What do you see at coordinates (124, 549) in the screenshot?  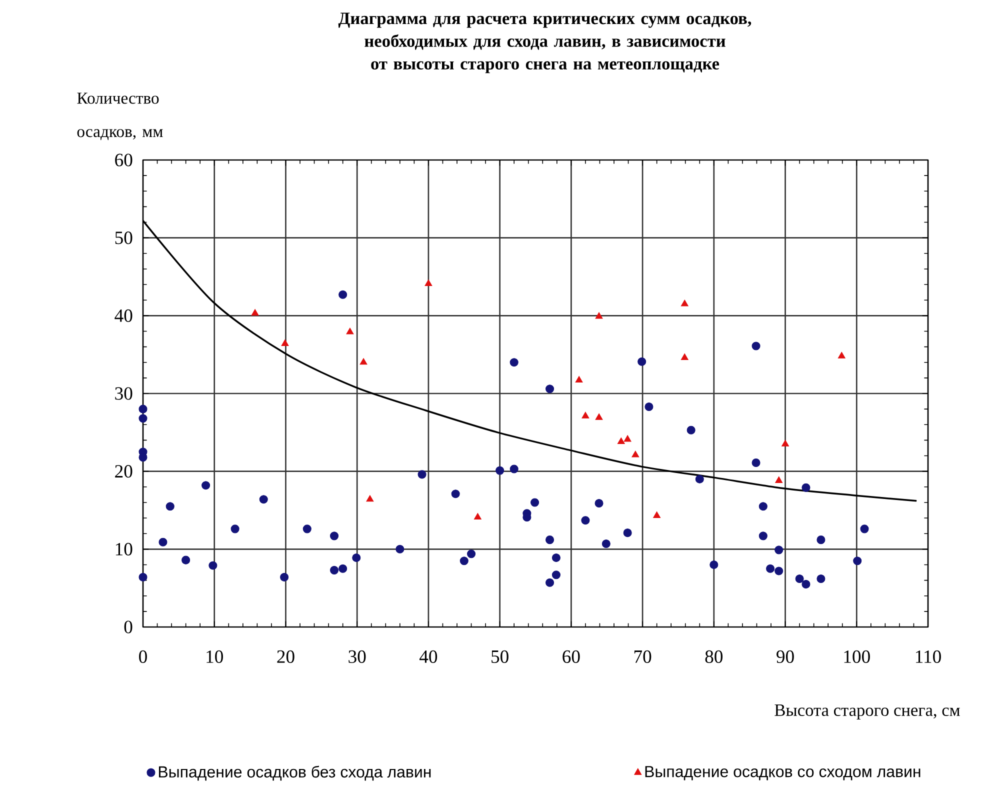 I see `y-tick-label: 10` at bounding box center [124, 549].